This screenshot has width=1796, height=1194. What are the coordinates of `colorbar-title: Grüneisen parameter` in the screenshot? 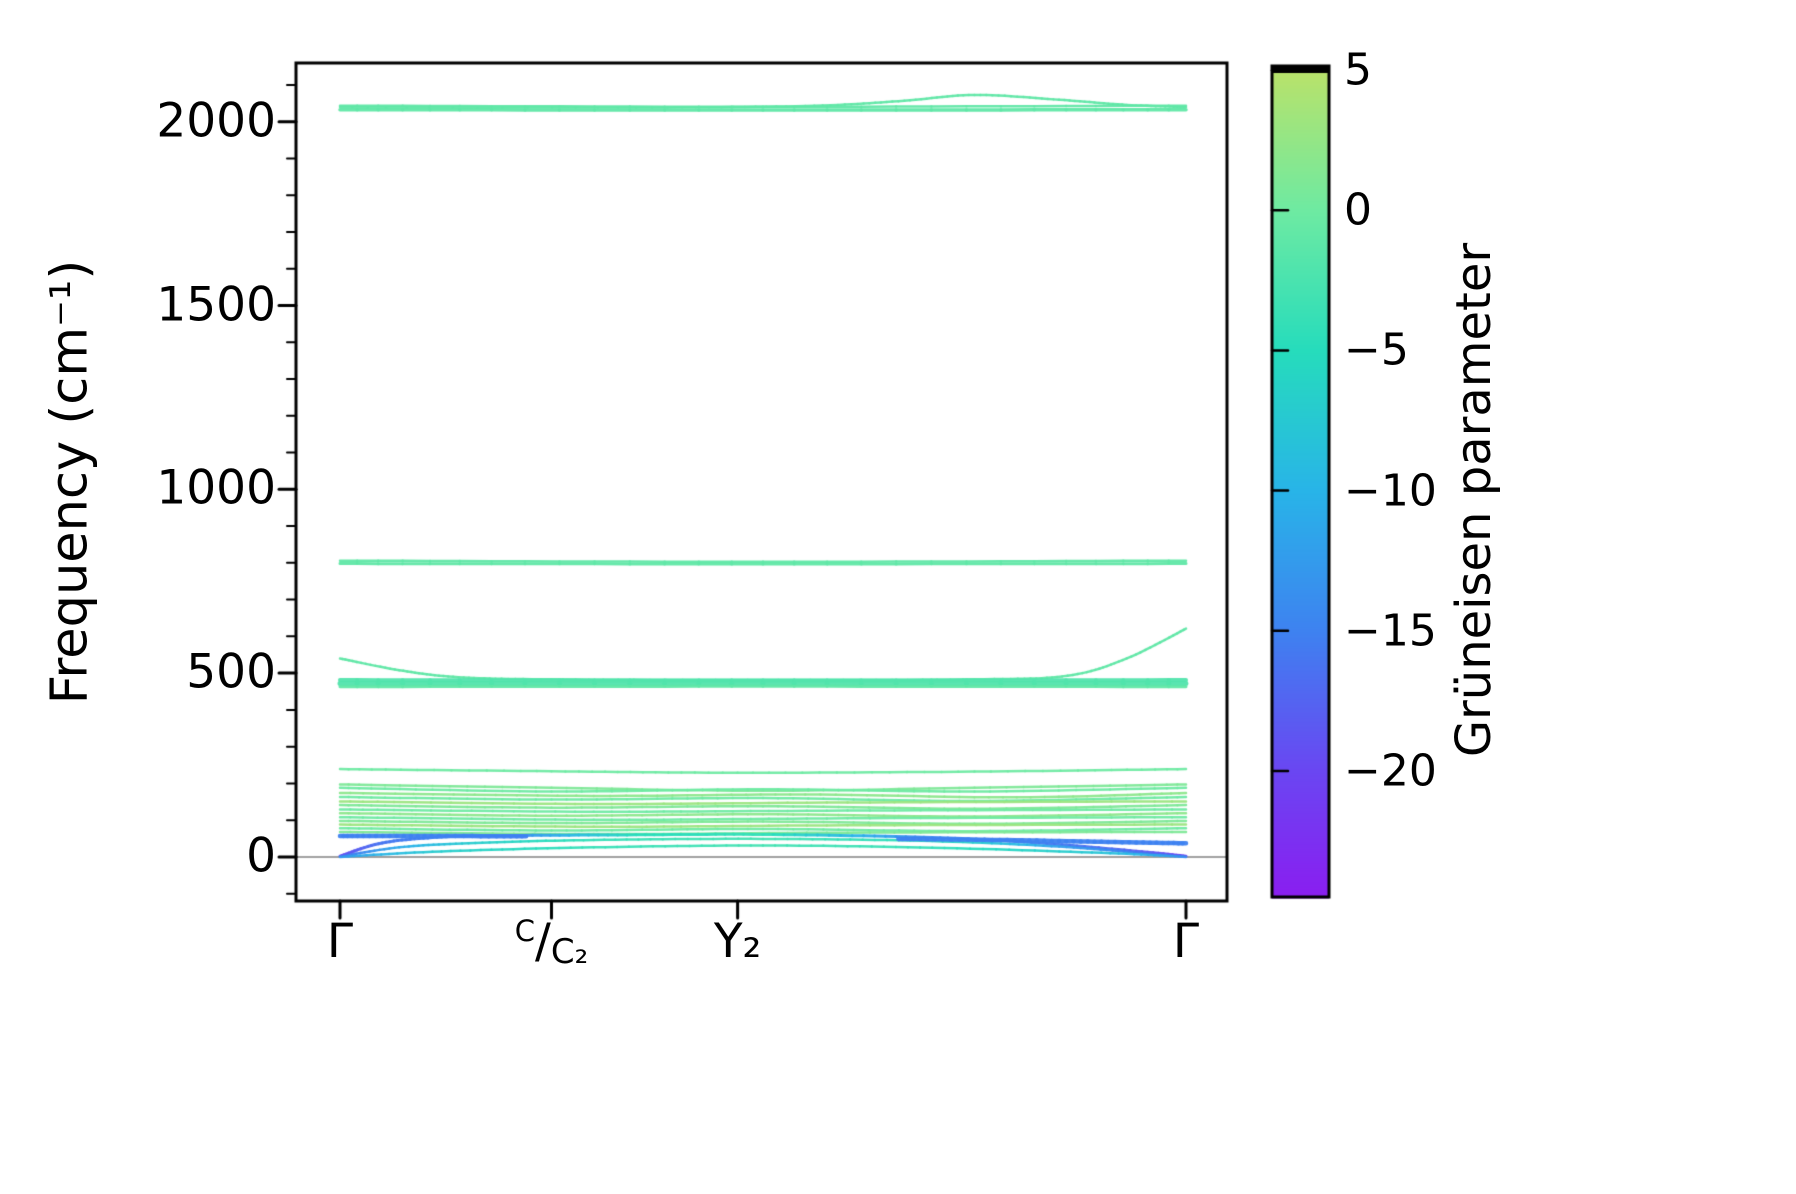 It's located at (1474, 500).